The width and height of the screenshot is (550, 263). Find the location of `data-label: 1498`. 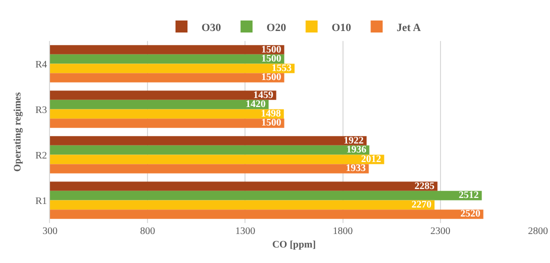

data-label: 1498 is located at coordinates (270, 114).